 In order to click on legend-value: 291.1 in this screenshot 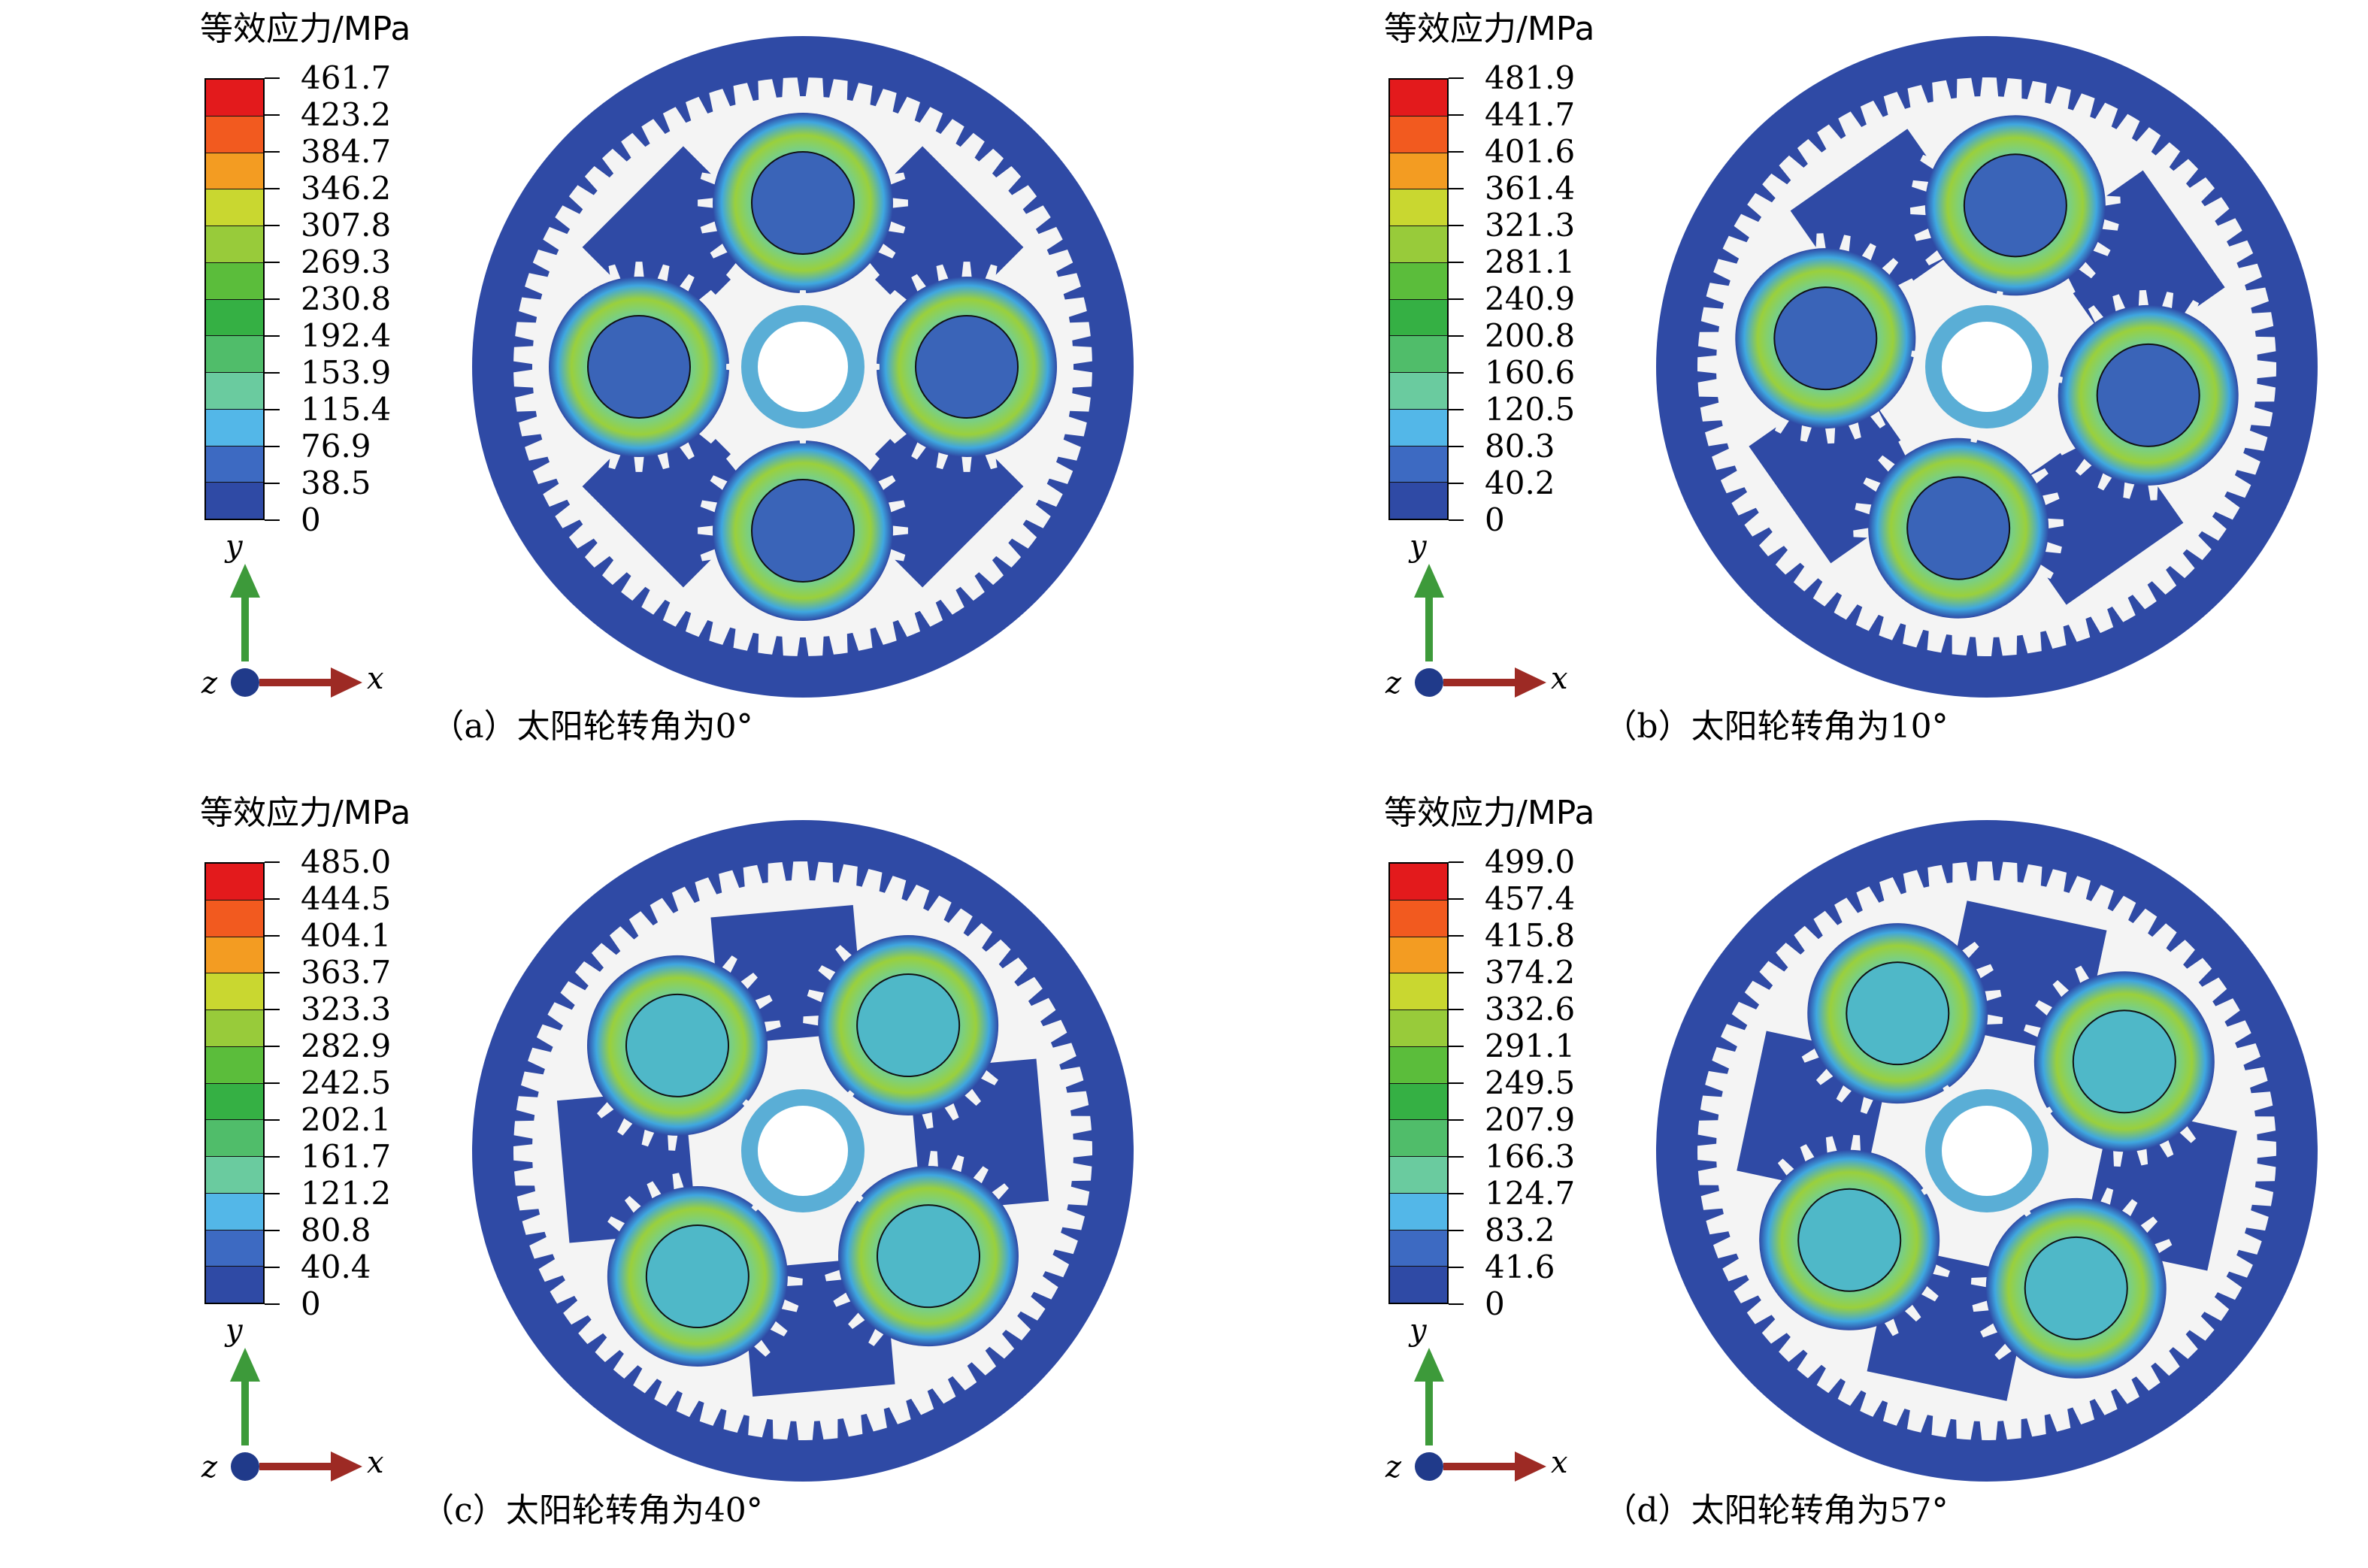, I will do `click(1530, 1046)`.